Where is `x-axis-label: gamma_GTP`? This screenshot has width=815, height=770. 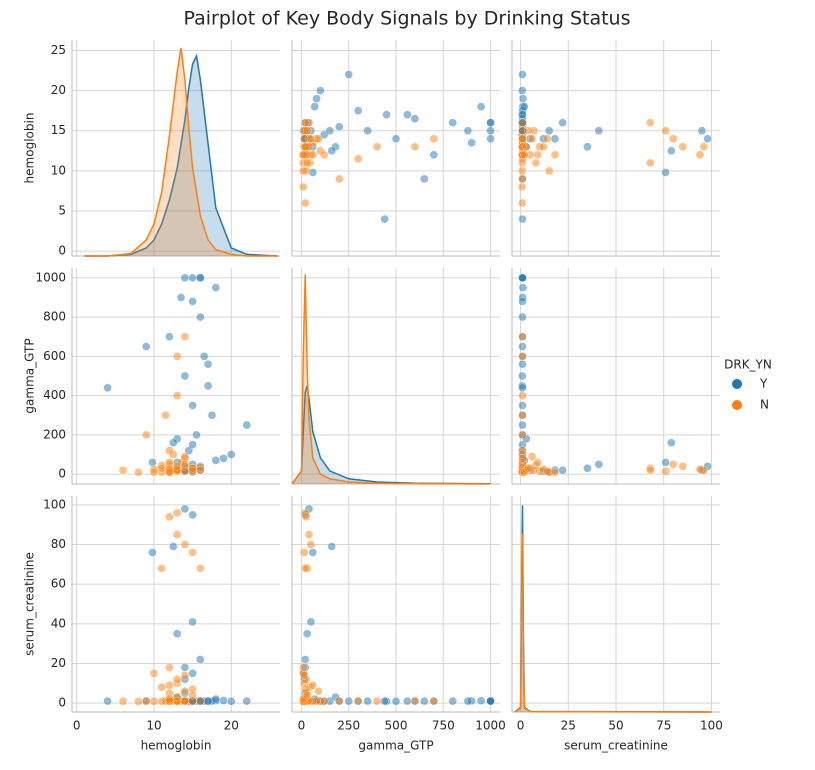
x-axis-label: gamma_GTP is located at coordinates (395, 746).